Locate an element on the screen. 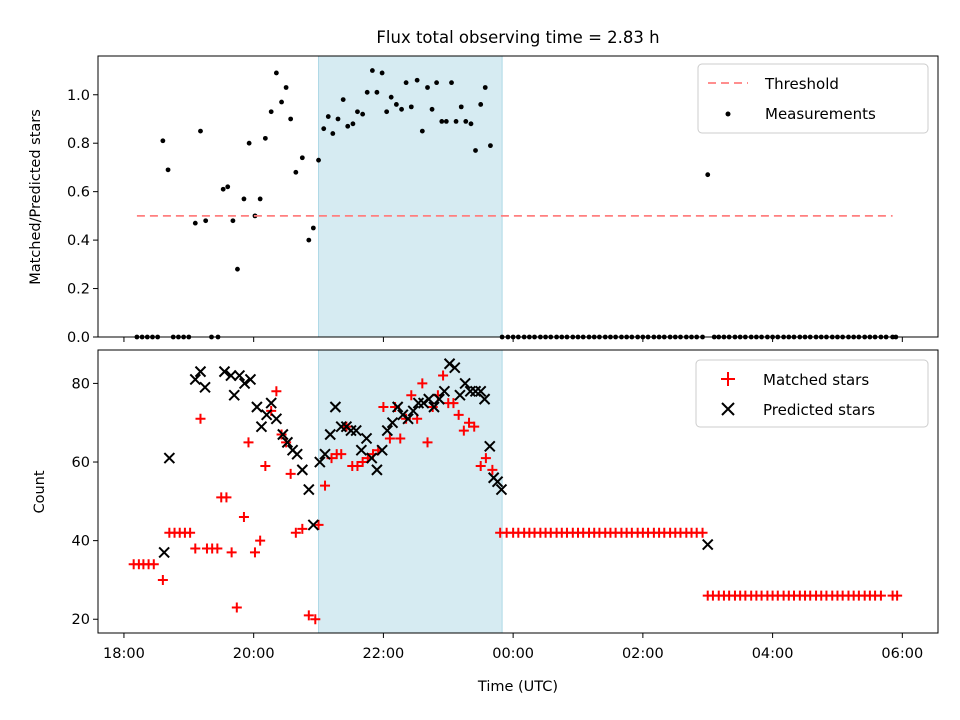 Image resolution: width=960 pixels, height=720 pixels. count-y-tick-label: 60 is located at coordinates (81, 463).